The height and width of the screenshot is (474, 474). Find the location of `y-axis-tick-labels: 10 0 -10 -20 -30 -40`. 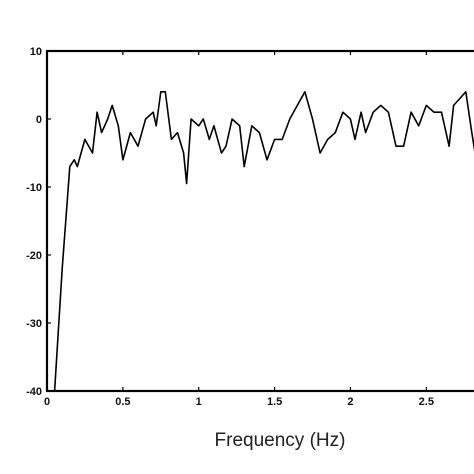

y-axis-tick-labels: 10 0 -10 -20 -30 -40 is located at coordinates (34, 222).